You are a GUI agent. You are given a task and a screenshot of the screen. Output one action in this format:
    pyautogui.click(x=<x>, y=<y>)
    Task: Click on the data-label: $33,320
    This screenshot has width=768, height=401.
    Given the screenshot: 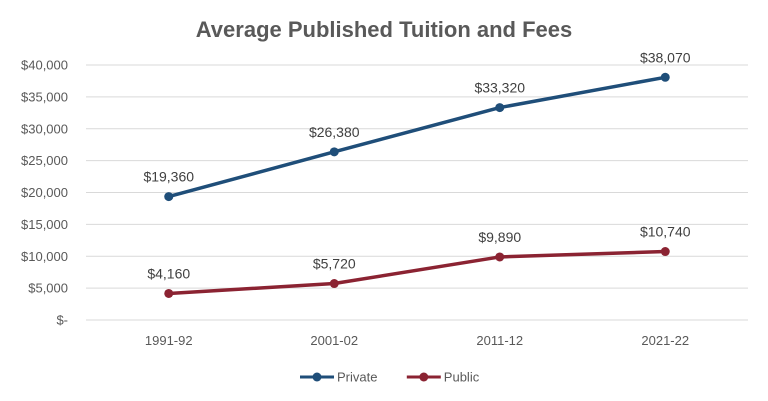 What is the action you would take?
    pyautogui.click(x=499, y=88)
    